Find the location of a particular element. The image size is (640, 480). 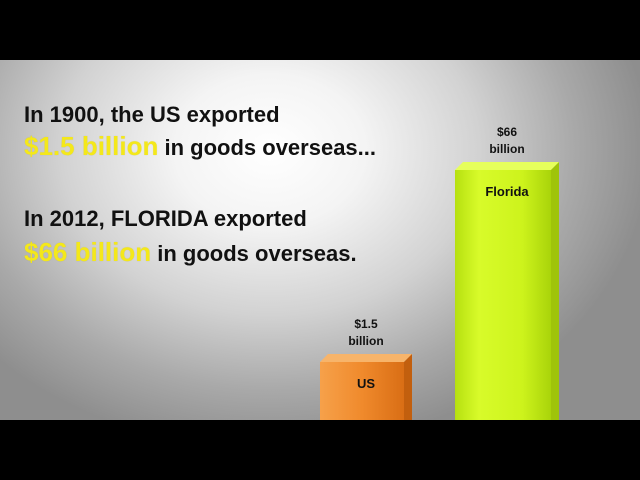

florida-bar is located at coordinates (503, 295).